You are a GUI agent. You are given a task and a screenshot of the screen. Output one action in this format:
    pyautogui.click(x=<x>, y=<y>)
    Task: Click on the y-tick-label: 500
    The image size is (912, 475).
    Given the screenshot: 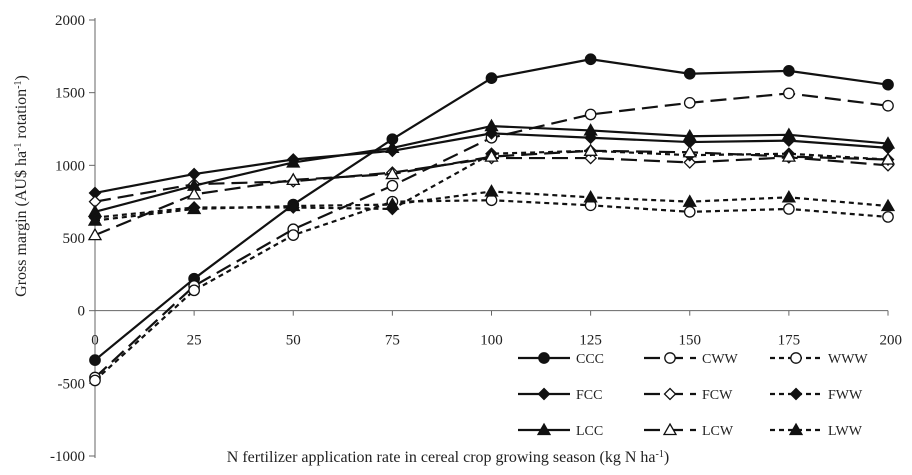 What is the action you would take?
    pyautogui.click(x=74, y=239)
    